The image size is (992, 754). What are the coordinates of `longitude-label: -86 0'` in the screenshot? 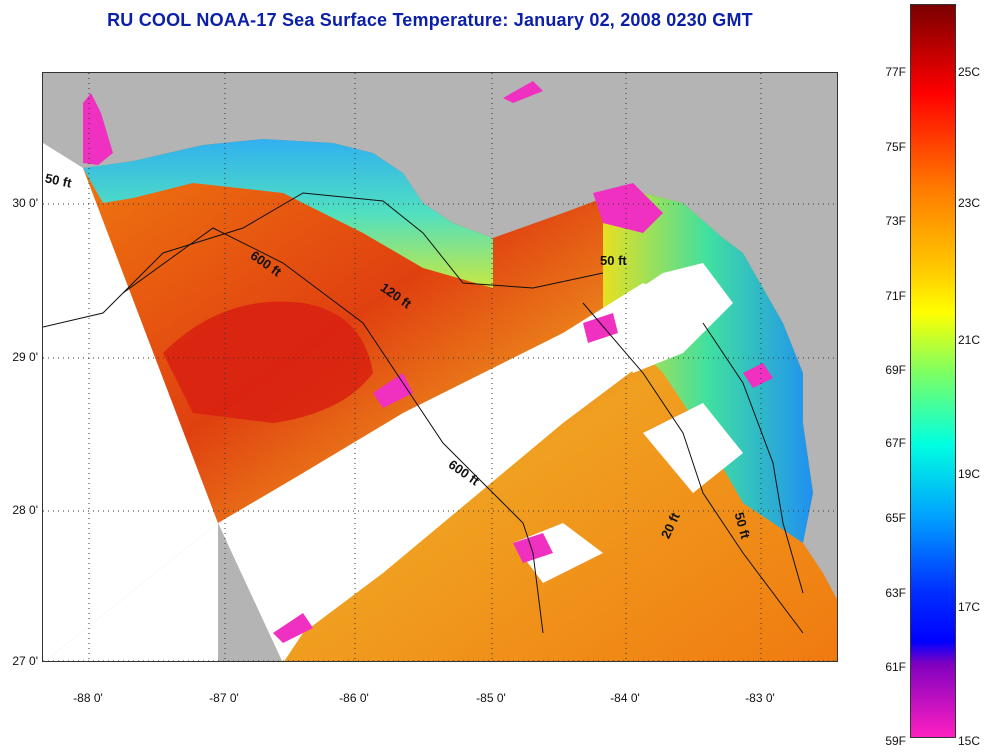 It's located at (354, 698).